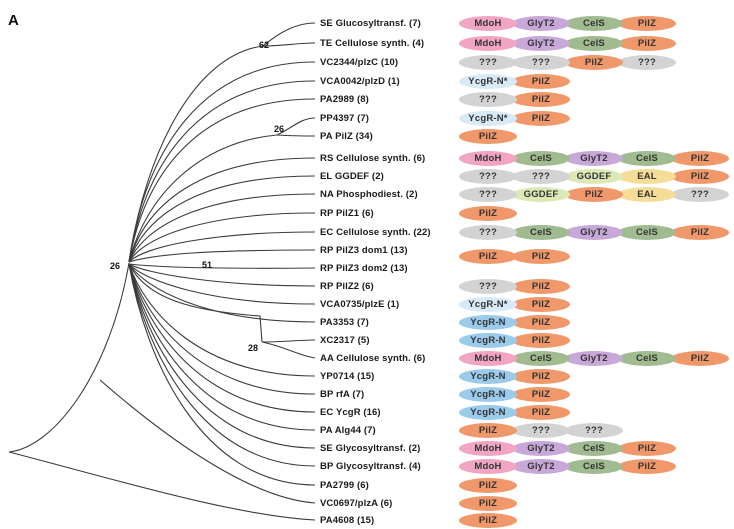  Describe the element at coordinates (342, 394) in the screenshot. I see `taxon-label: BP rfA (7)` at that location.